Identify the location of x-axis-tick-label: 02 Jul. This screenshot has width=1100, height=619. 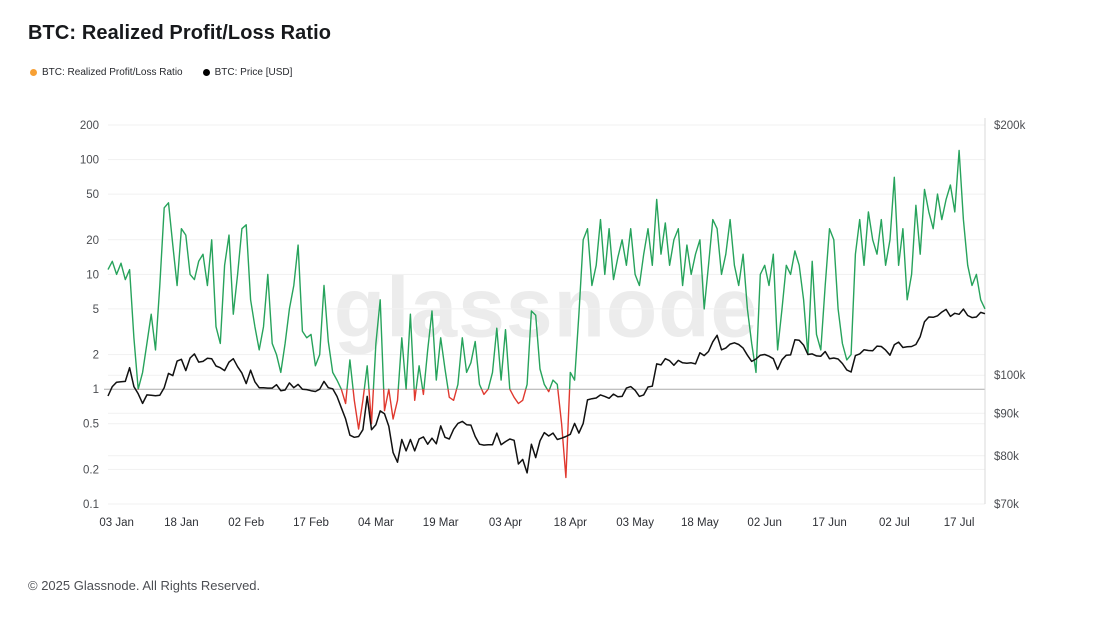
(894, 523).